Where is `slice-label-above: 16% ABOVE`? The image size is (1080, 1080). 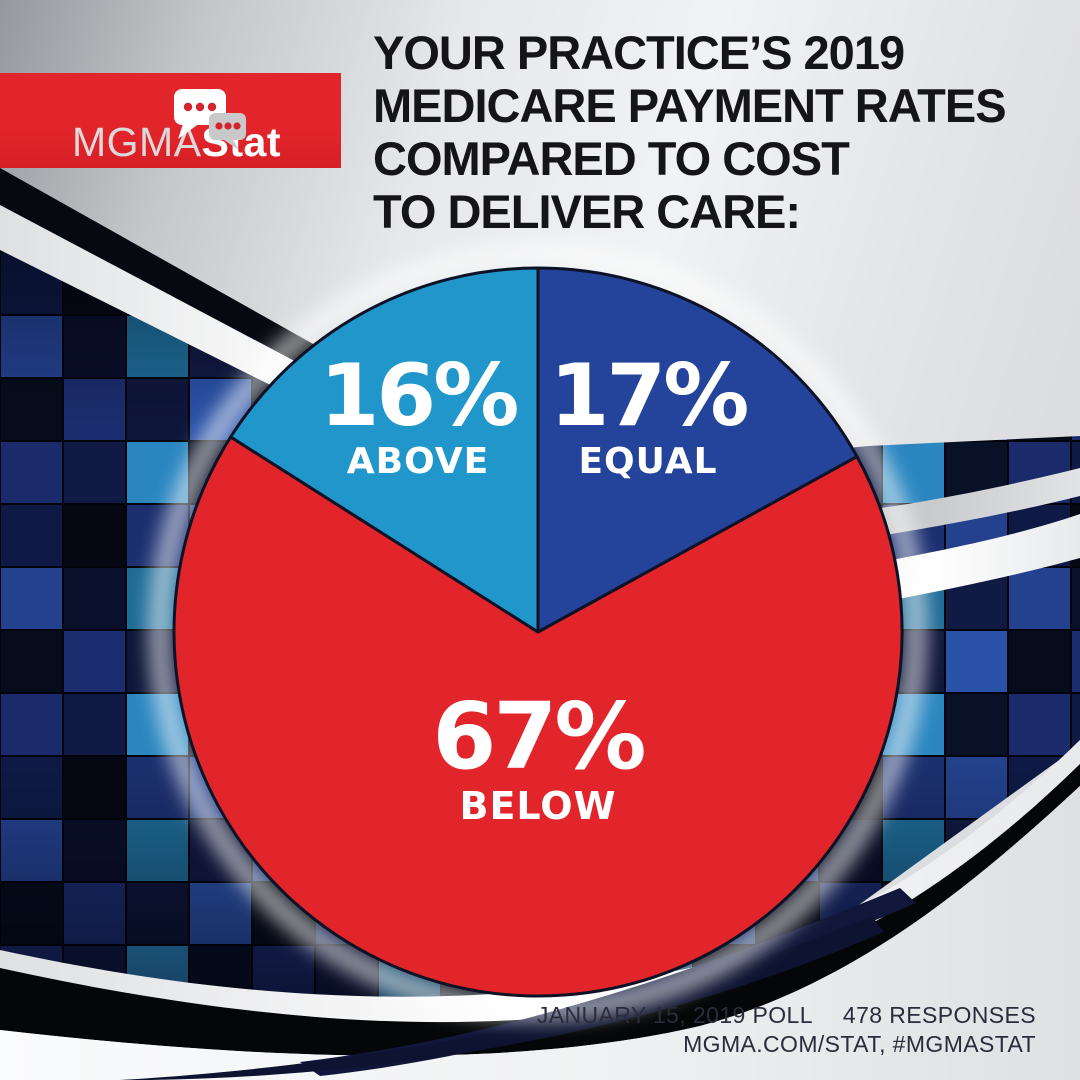 slice-label-above: 16% ABOVE is located at coordinates (418, 417).